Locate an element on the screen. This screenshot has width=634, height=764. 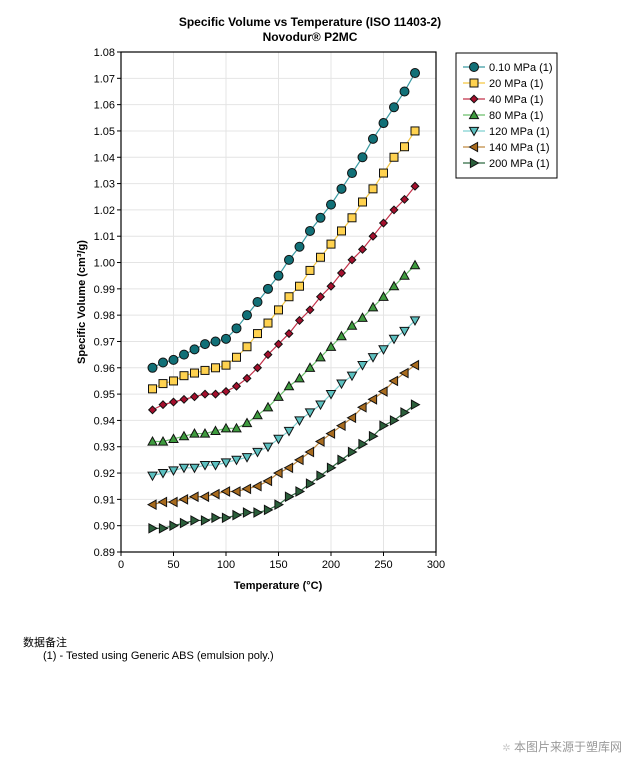
legend-item: 200 MPa (1) is located at coordinates (506, 163).